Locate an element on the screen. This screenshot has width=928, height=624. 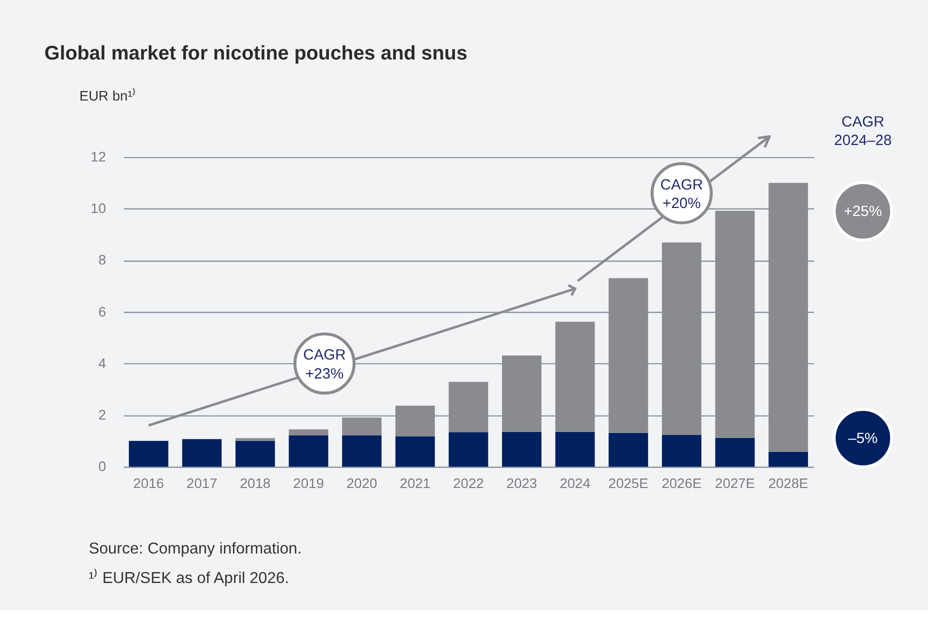
x-tick-label: 2022 is located at coordinates (468, 483).